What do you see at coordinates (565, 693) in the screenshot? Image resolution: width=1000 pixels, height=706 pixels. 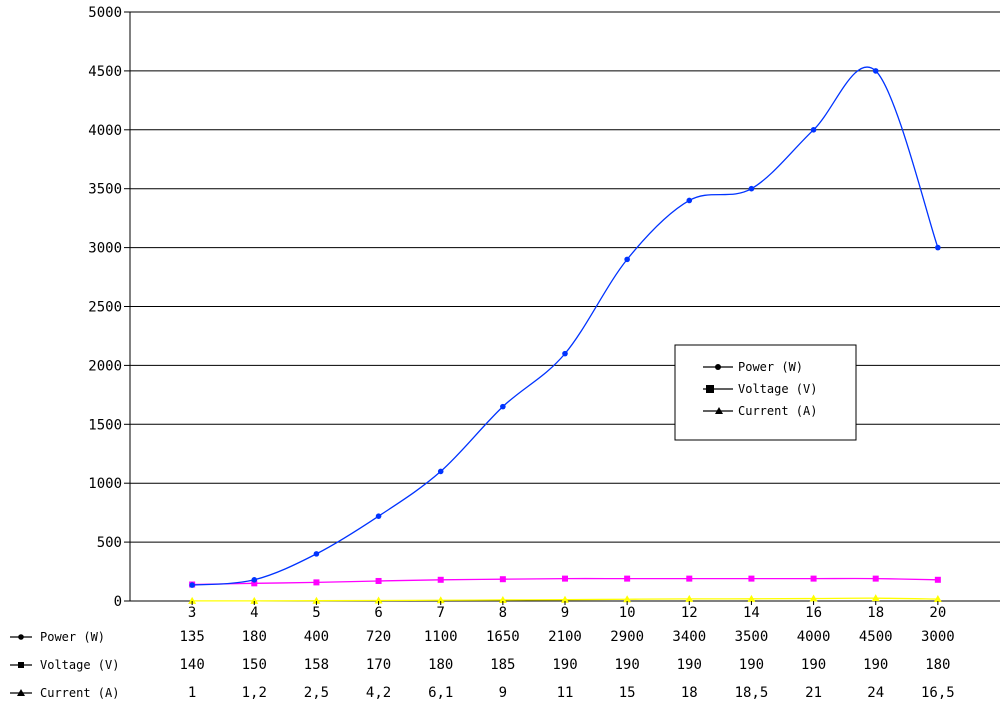 I see `table-cell: 11` at bounding box center [565, 693].